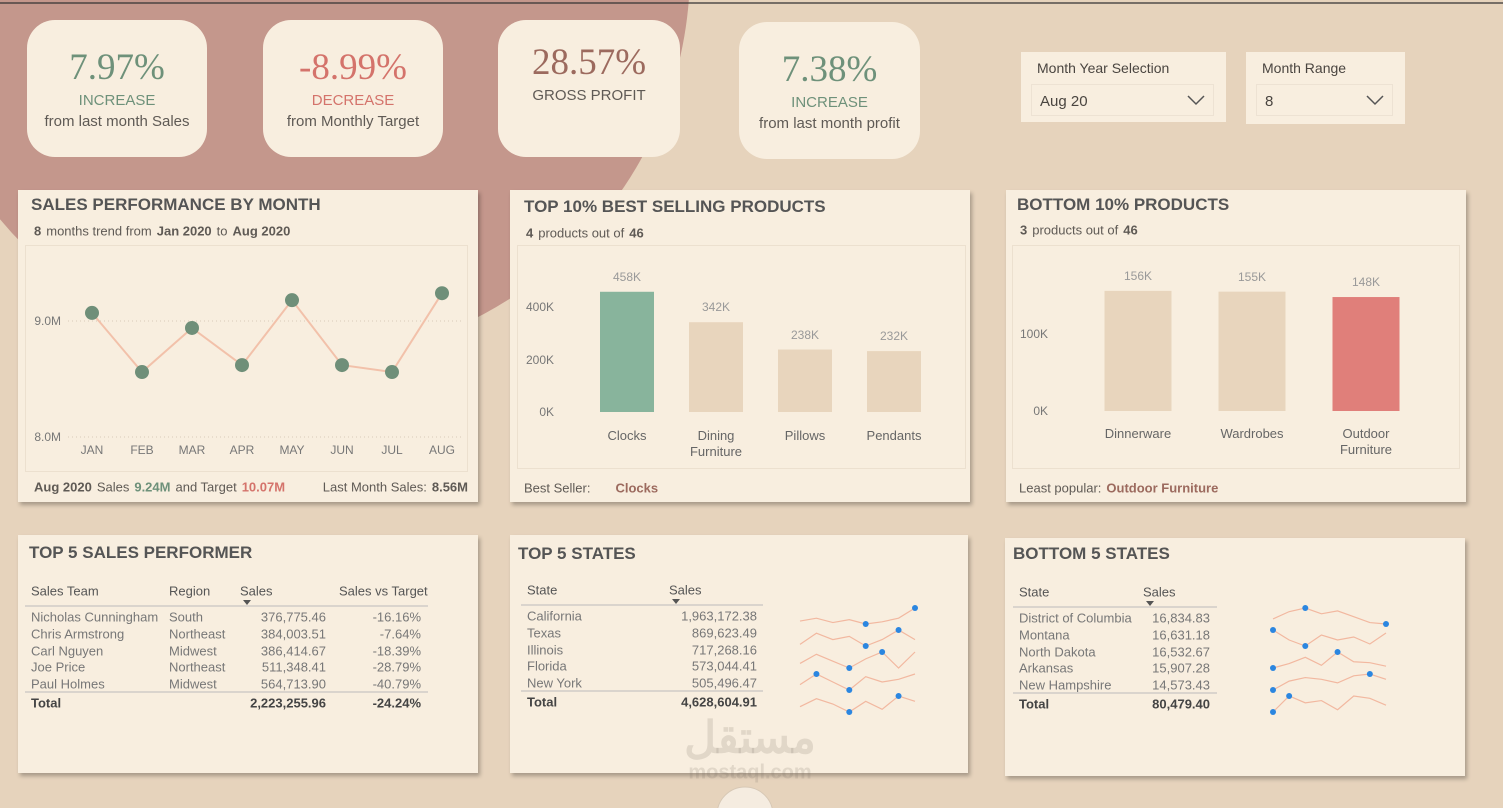 The image size is (1503, 808). I want to click on text-row: Least popular: Outdoor Furniture, so click(1118, 488).